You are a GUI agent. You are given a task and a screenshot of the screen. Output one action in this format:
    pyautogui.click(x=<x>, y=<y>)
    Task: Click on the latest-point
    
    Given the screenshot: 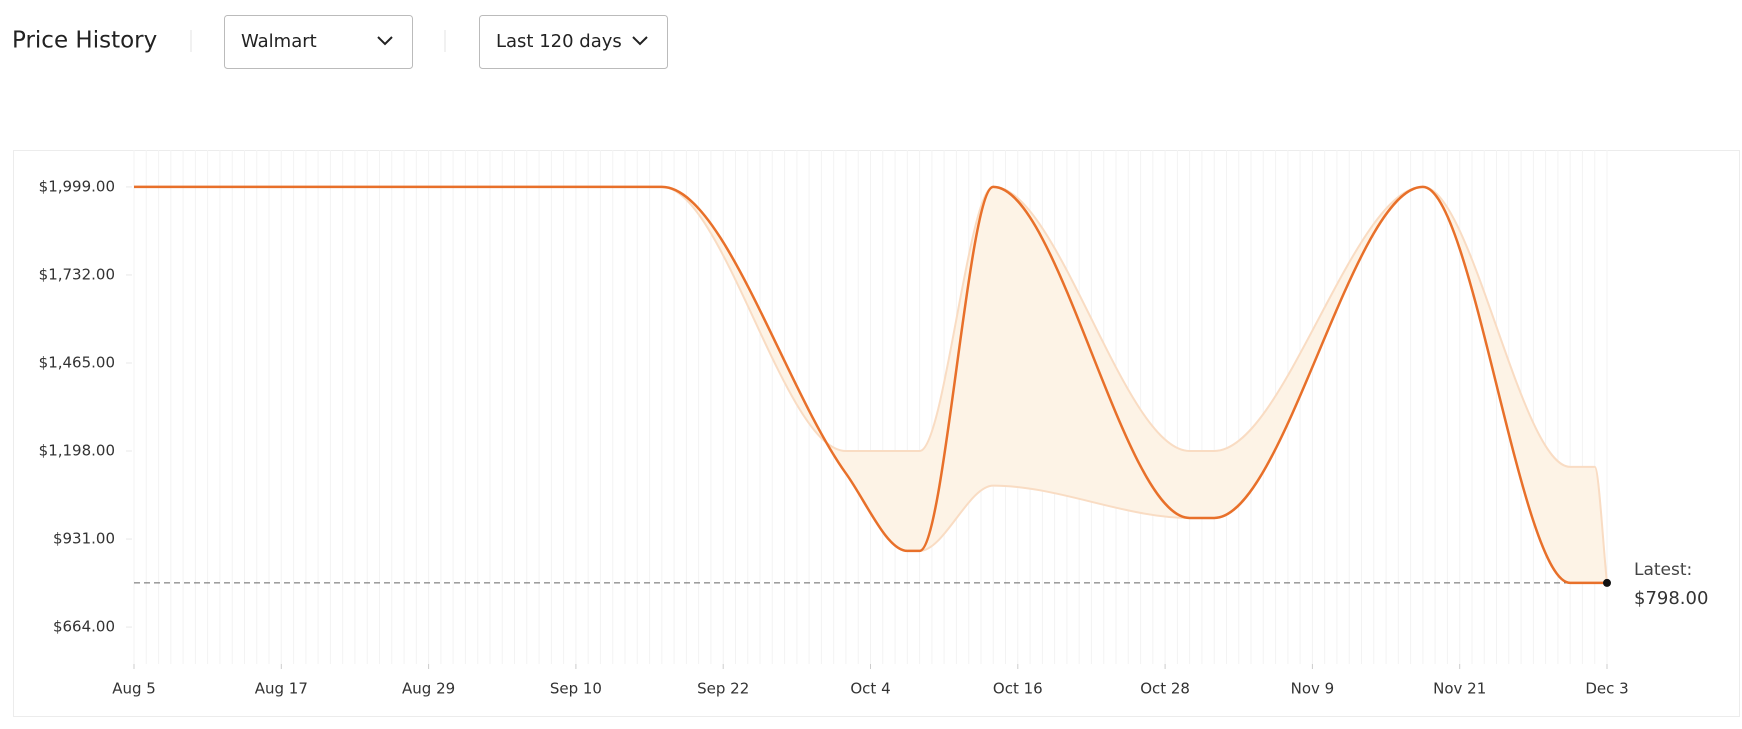 What is the action you would take?
    pyautogui.click(x=1607, y=582)
    